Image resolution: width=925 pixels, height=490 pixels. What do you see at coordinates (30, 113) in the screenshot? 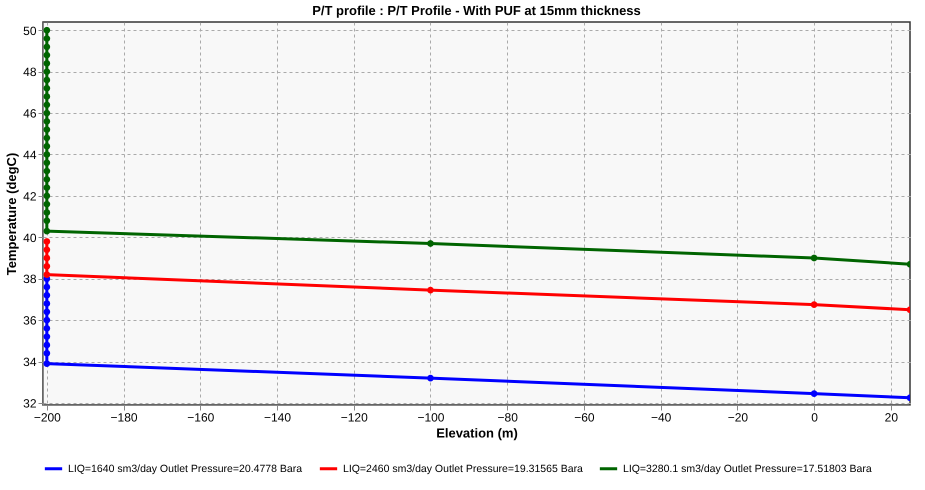
I see `y-tick-label: 46` at bounding box center [30, 113].